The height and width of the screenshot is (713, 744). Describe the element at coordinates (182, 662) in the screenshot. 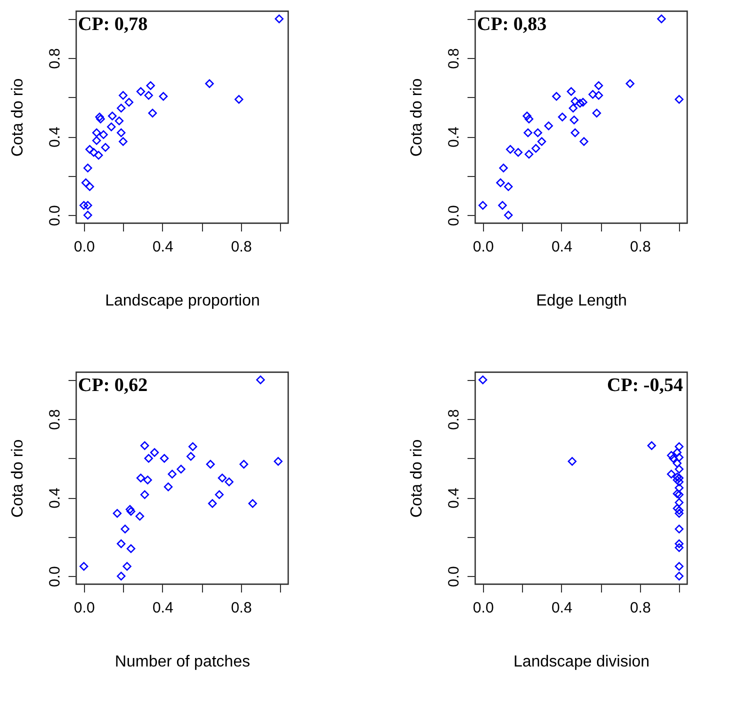

I see `x-axis-title: Number of patches` at that location.